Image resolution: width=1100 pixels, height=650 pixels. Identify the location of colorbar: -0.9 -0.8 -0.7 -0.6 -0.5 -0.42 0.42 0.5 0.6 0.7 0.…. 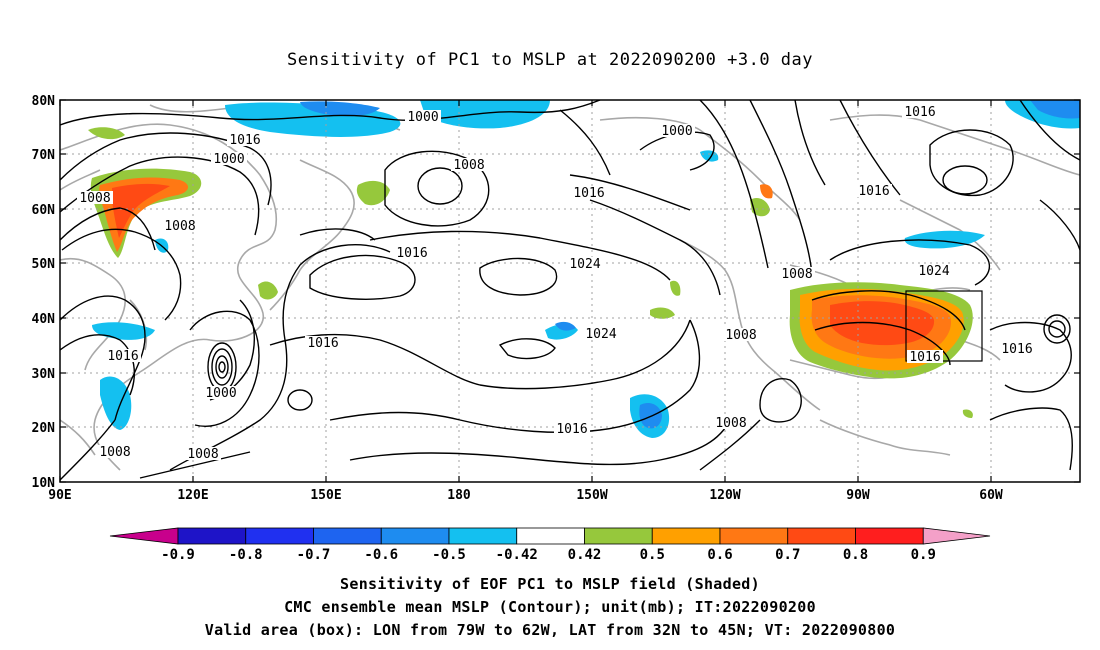
(550, 545).